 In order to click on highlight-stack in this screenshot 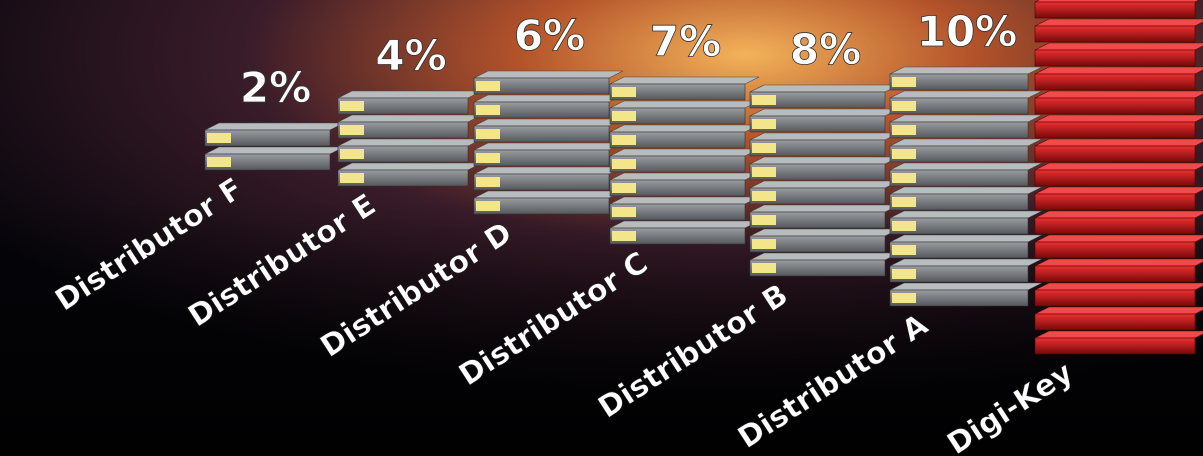, I will do `click(1118, 177)`.